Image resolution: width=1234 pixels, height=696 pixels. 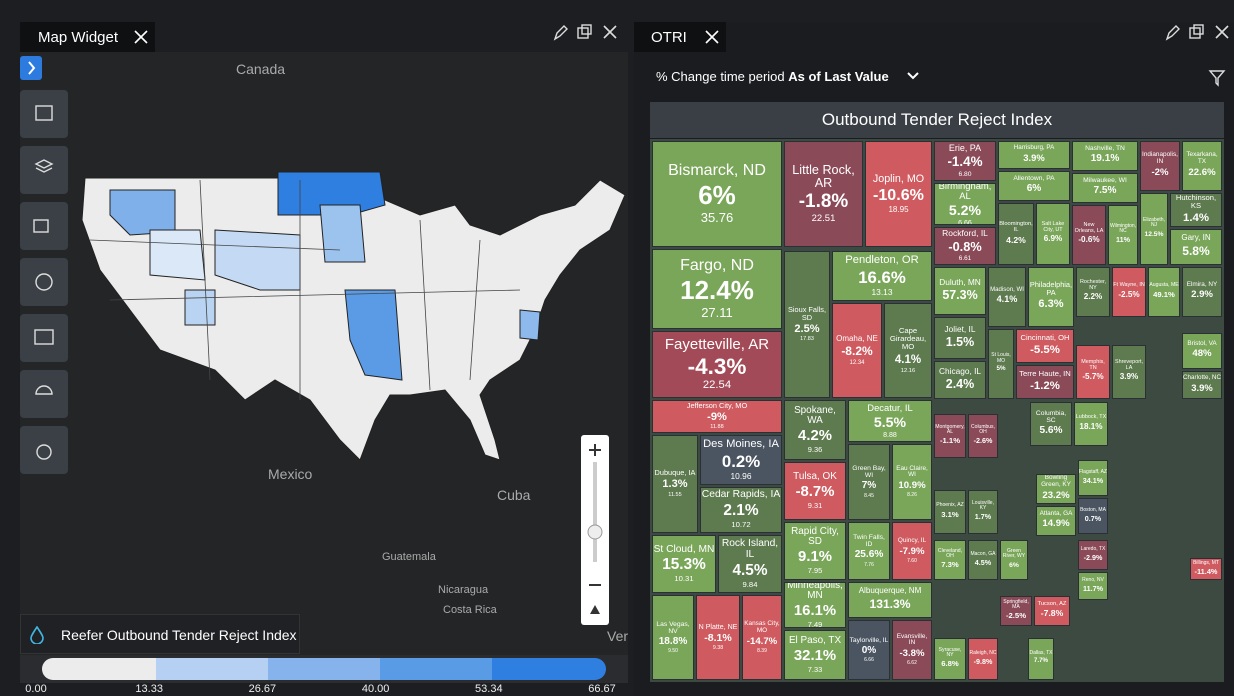 I want to click on tile-change: -8.7%, so click(x=815, y=491).